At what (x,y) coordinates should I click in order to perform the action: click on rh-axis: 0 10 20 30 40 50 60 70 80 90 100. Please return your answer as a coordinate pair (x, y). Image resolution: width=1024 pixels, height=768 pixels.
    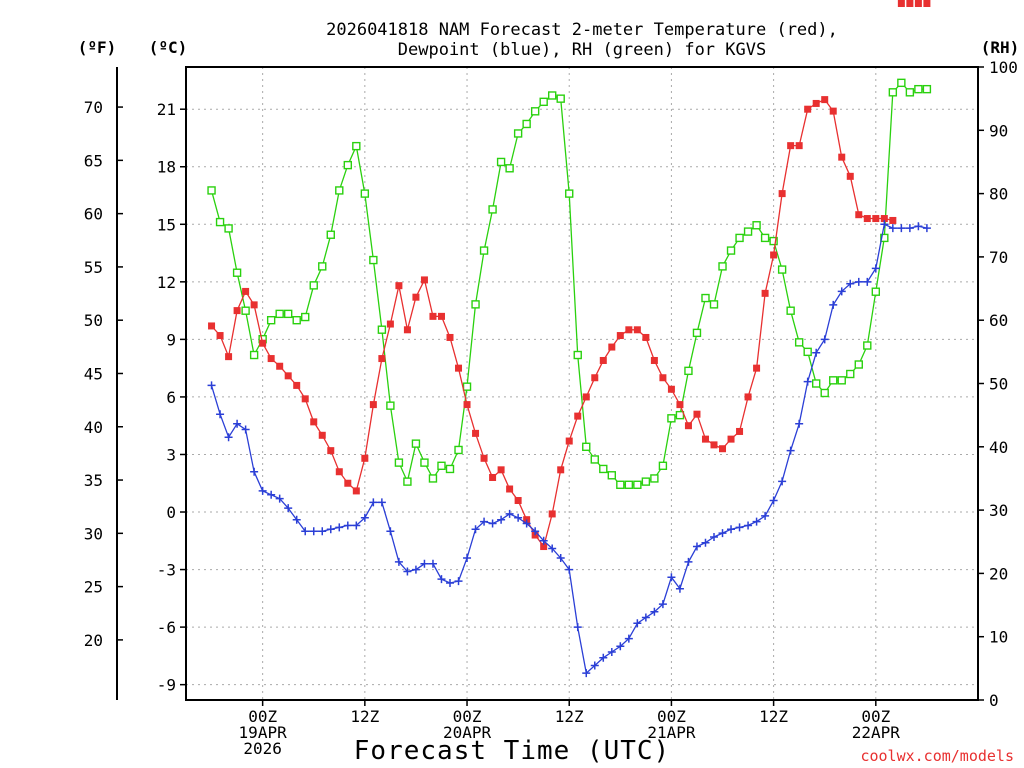
    Looking at the image, I should click on (998, 384).